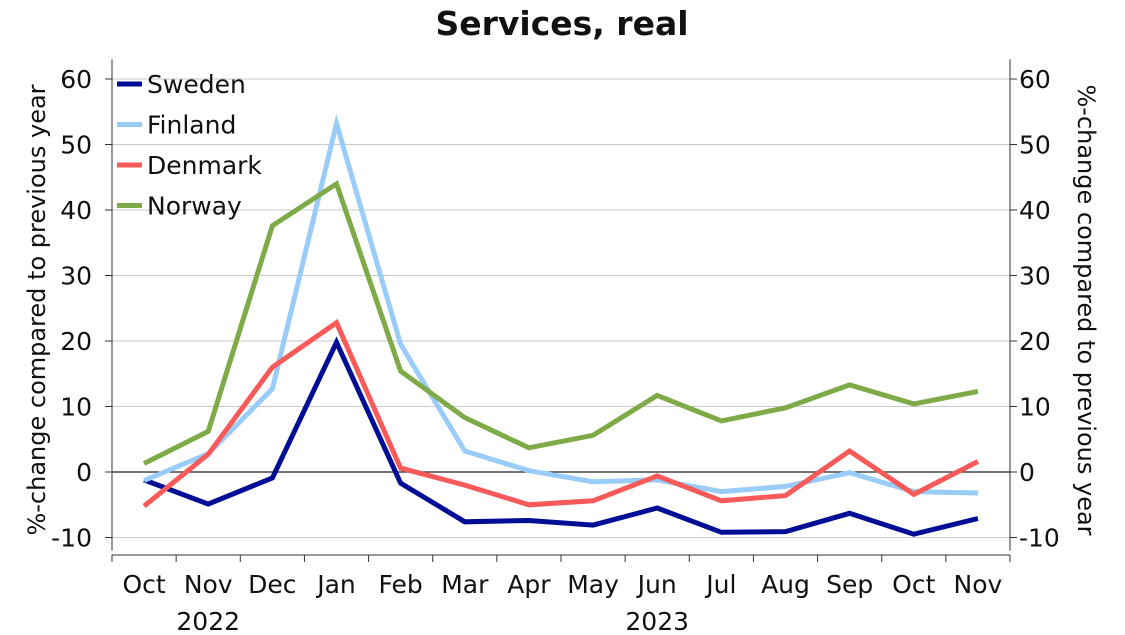  What do you see at coordinates (1035, 79) in the screenshot?
I see `y-tick-label-right: 60` at bounding box center [1035, 79].